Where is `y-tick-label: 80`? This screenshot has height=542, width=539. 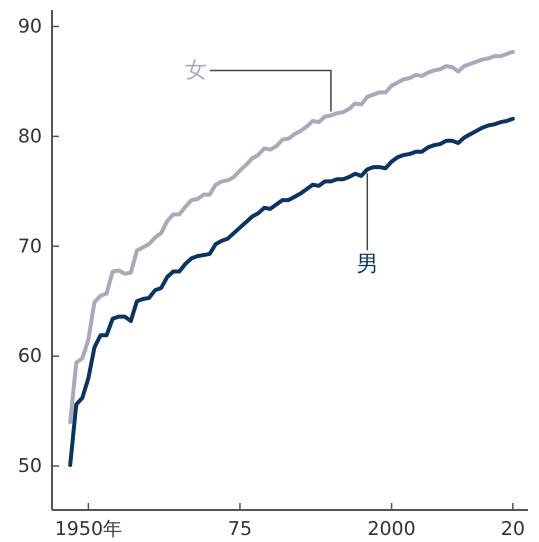 y-tick-label: 80 is located at coordinates (30, 136).